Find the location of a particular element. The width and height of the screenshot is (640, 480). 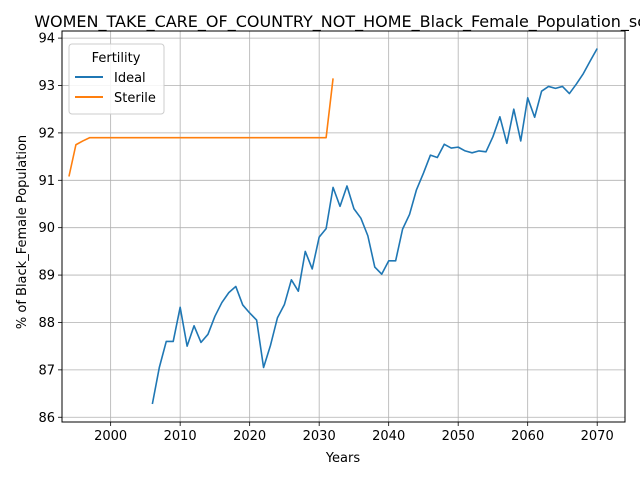

x-tick-label: 2060 is located at coordinates (527, 436).